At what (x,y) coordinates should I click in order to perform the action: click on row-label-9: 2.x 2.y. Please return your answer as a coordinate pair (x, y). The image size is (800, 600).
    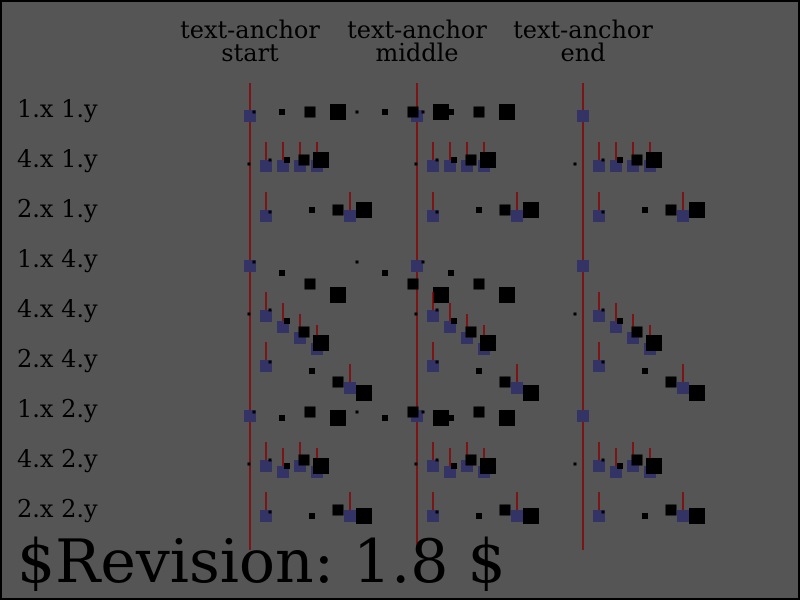
    Looking at the image, I should click on (57, 509).